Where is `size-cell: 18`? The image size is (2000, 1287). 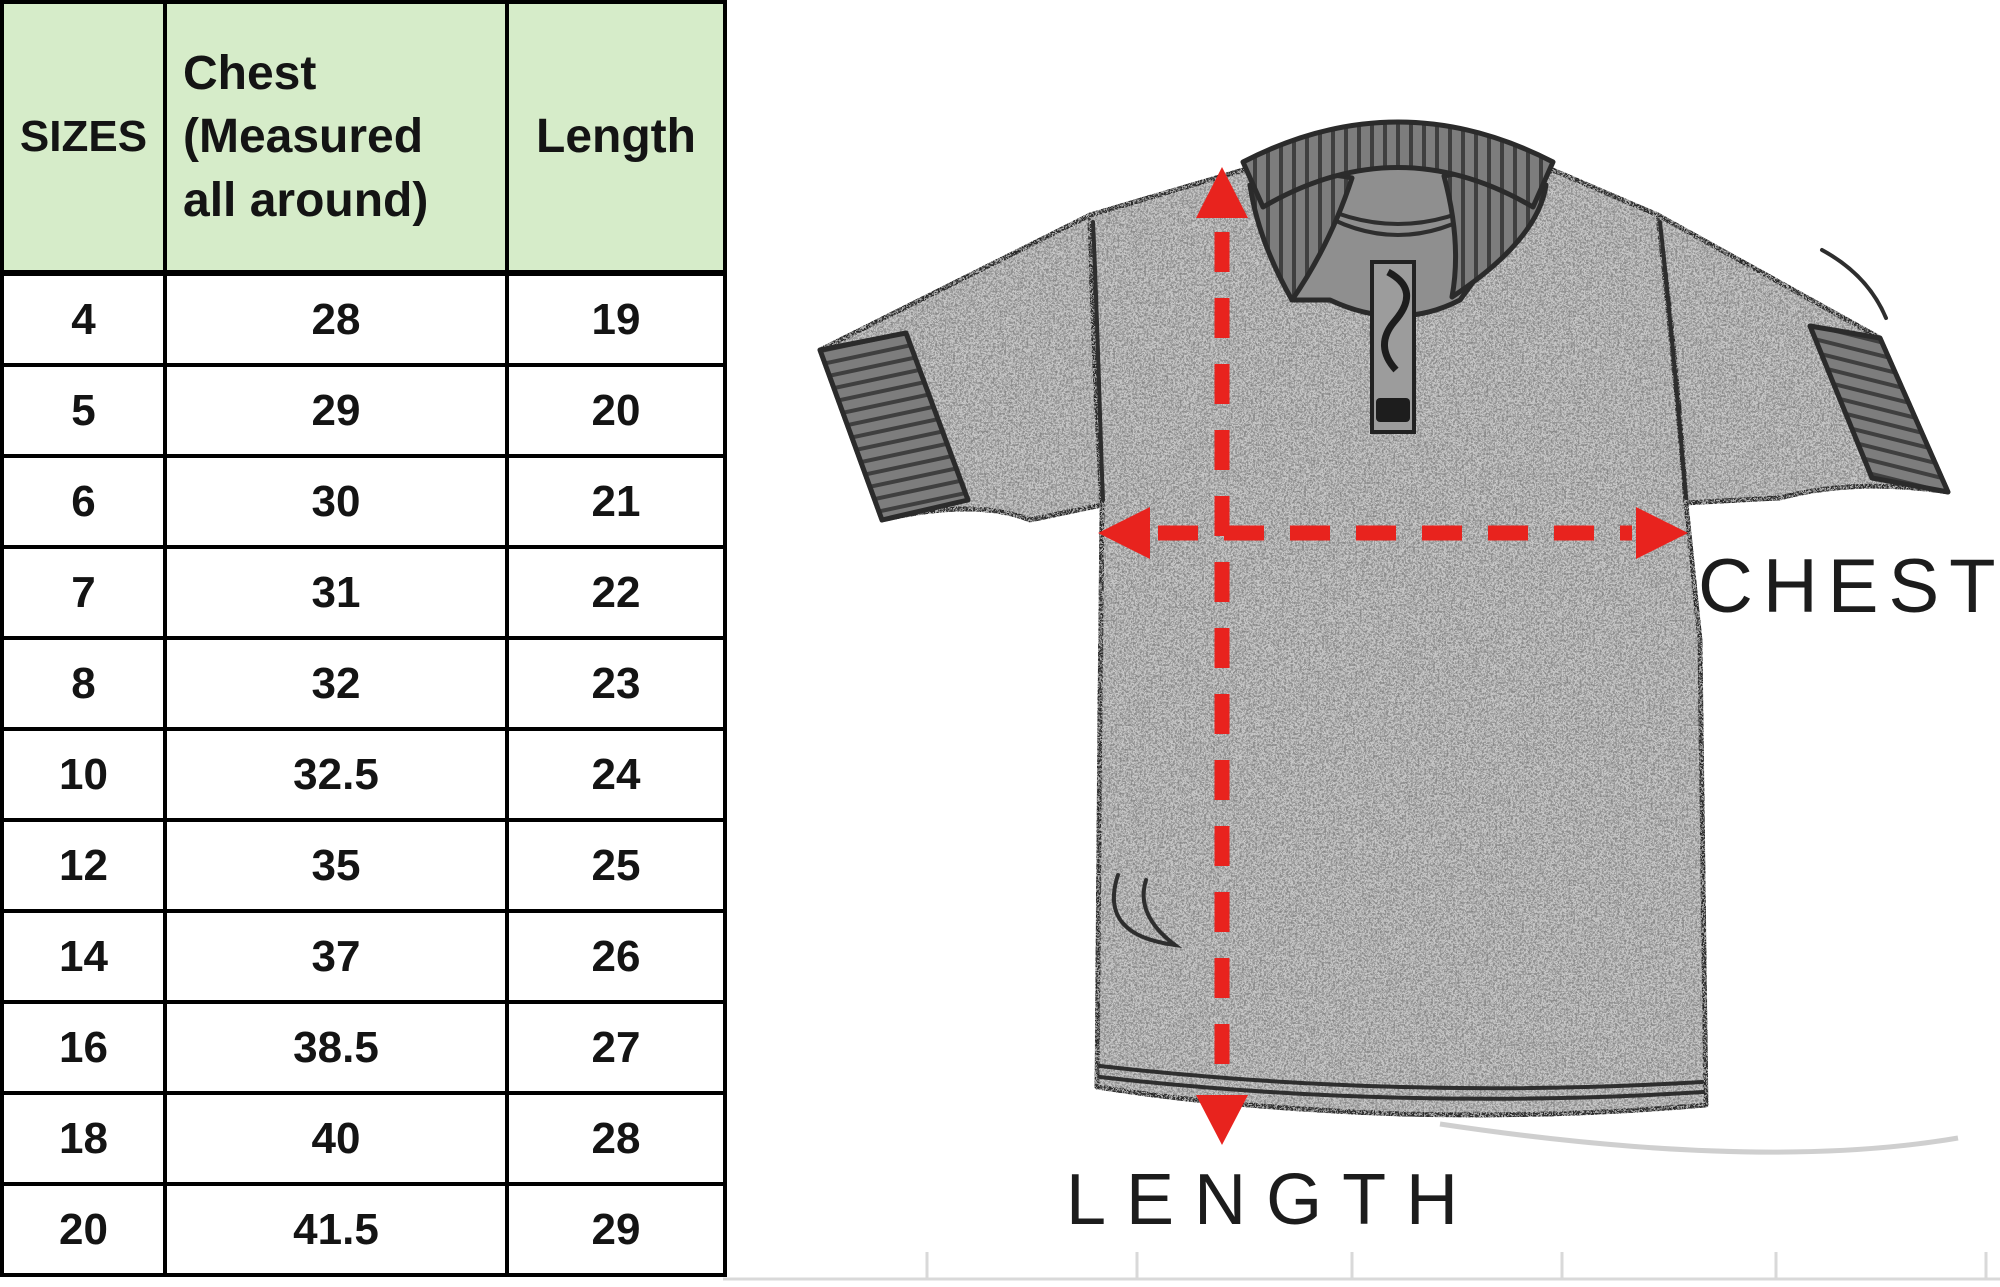 size-cell: 18 is located at coordinates (83, 1138).